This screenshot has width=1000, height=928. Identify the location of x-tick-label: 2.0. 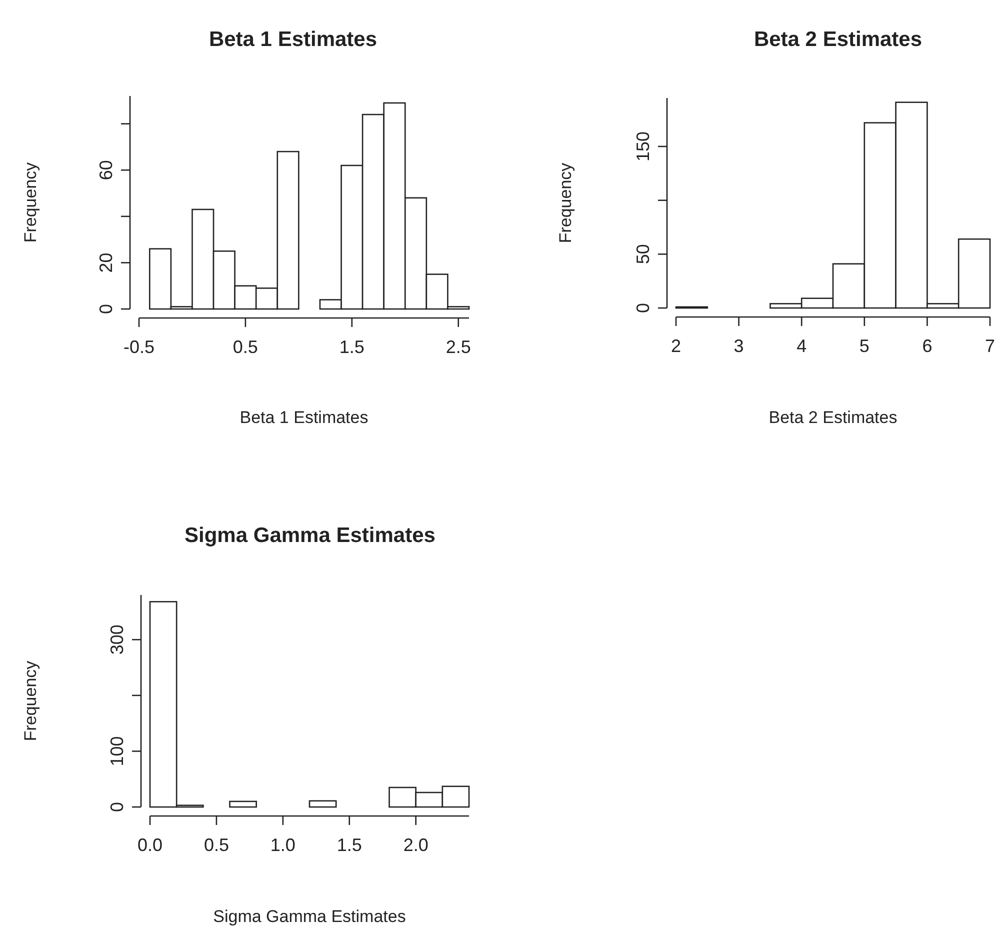
(415, 845).